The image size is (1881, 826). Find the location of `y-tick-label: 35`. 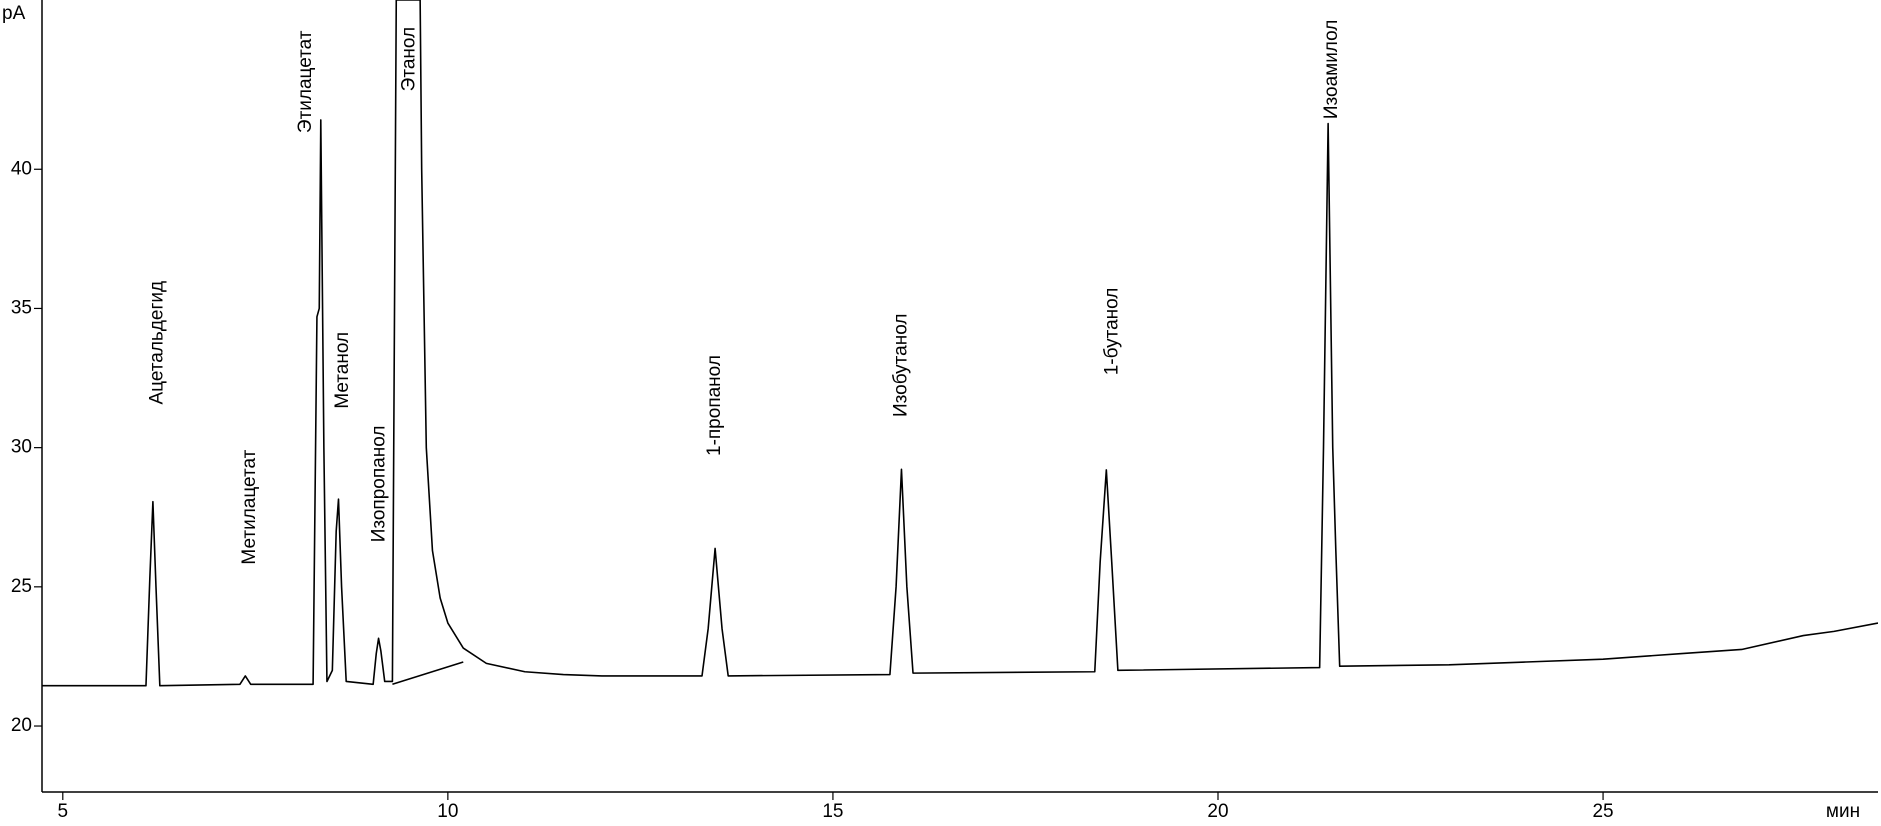

y-tick-label: 35 is located at coordinates (21, 307).